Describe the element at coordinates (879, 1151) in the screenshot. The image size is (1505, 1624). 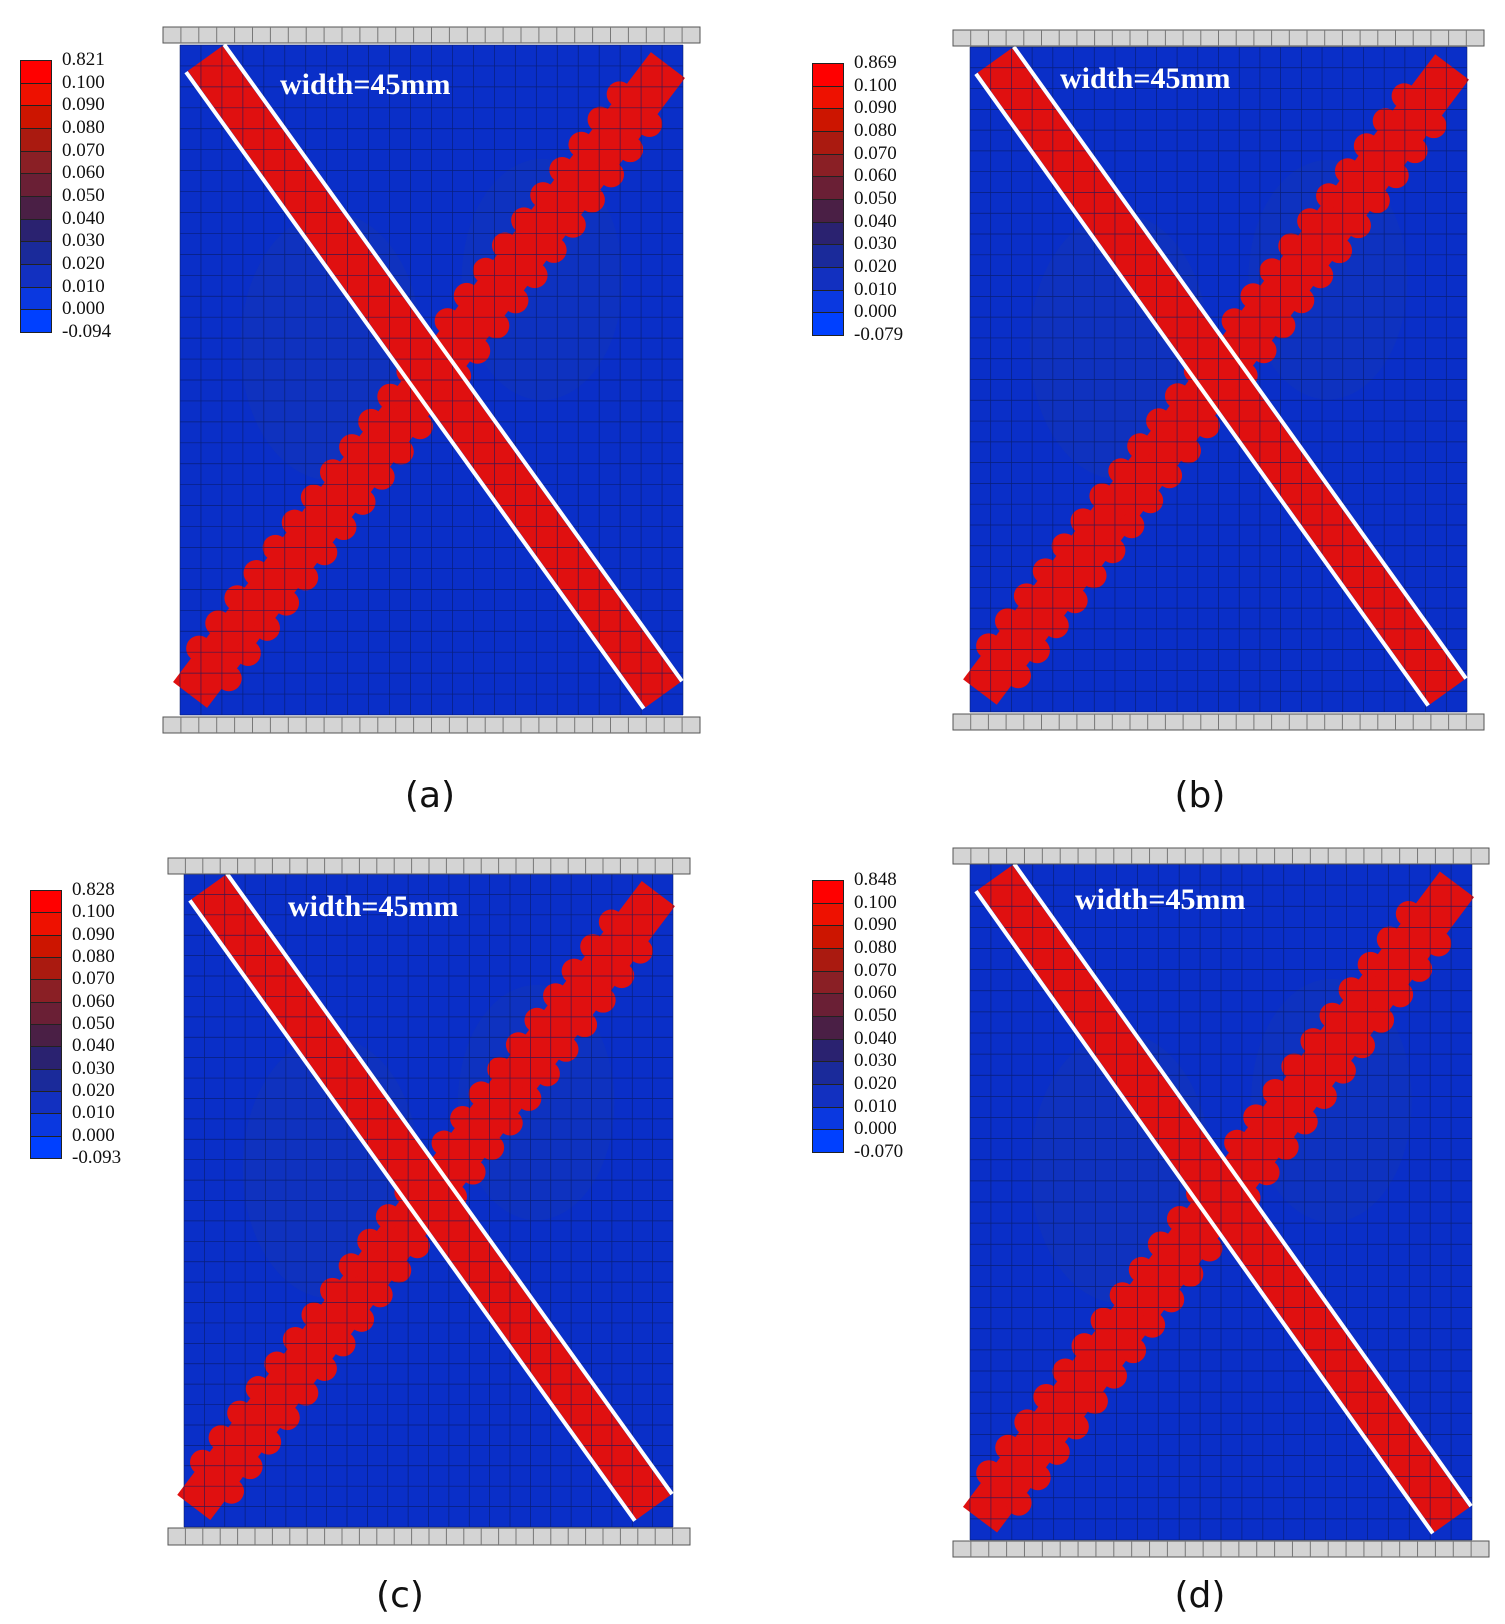
I see `legend-label: -0.070` at that location.